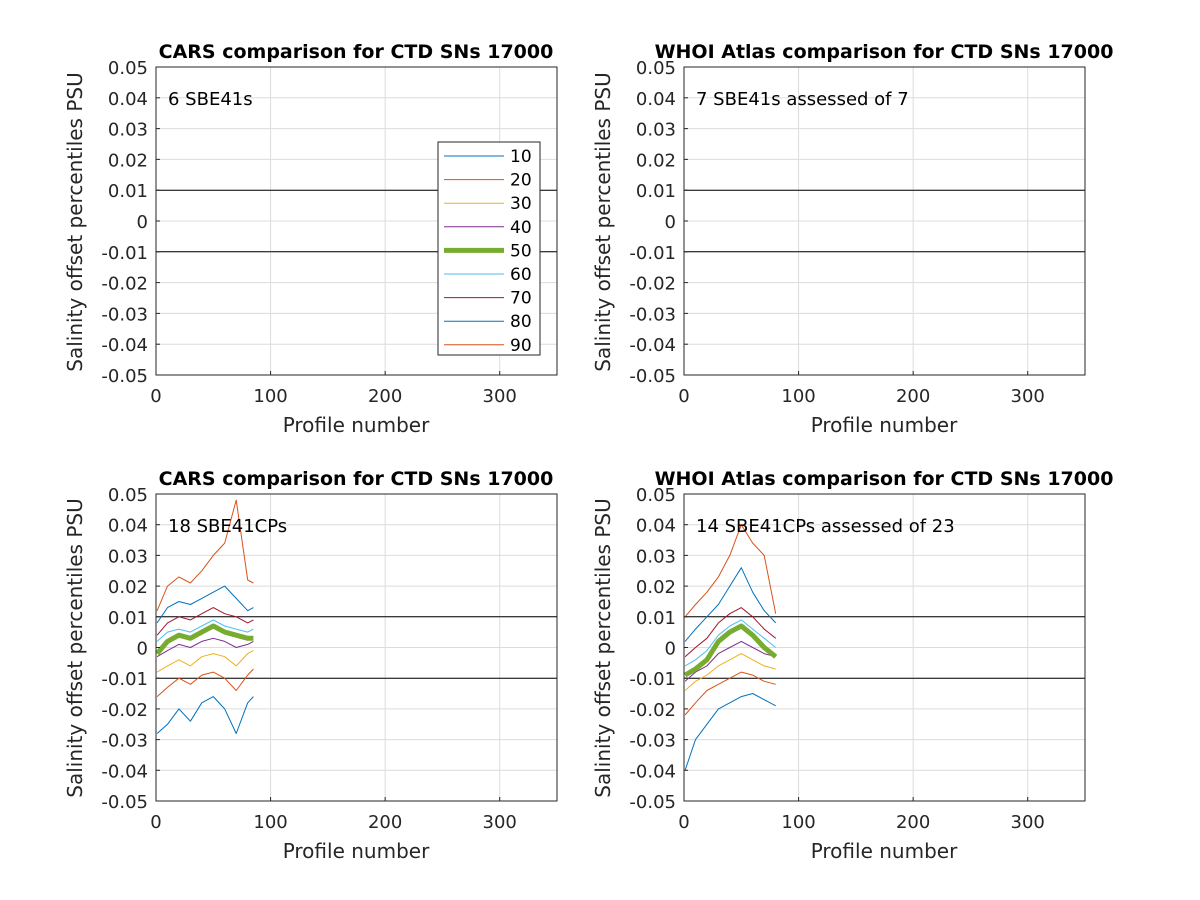 This screenshot has height=900, width=1200. I want to click on legend-label-80: 80, so click(521, 322).